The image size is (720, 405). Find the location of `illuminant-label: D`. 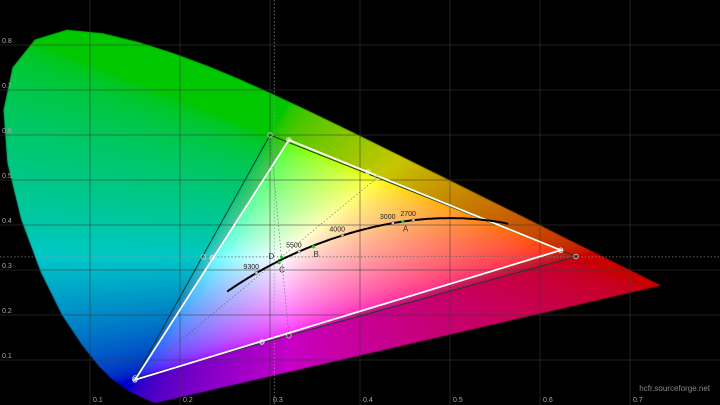

illuminant-label: D is located at coordinates (271, 256).